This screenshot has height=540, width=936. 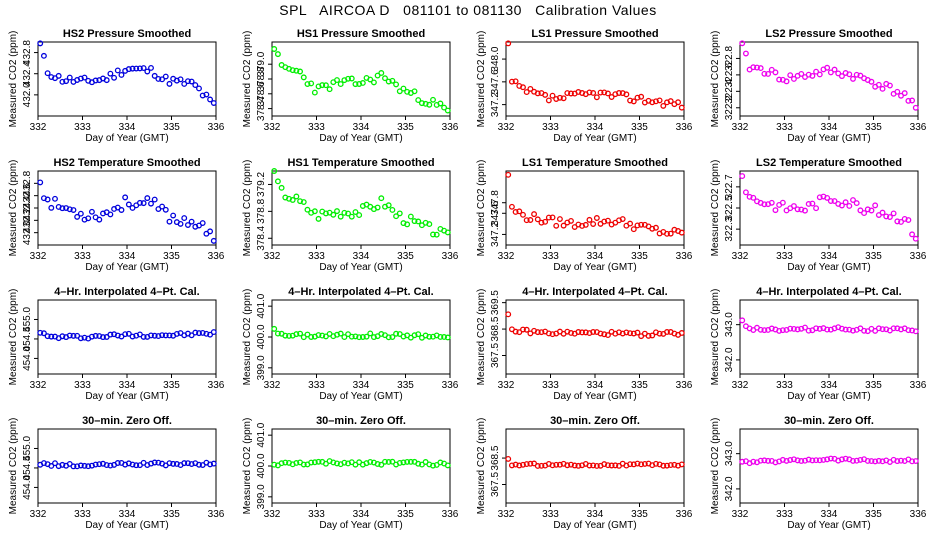 What do you see at coordinates (594, 34) in the screenshot?
I see `panel-title: LS1 Pressure Smoothed` at bounding box center [594, 34].